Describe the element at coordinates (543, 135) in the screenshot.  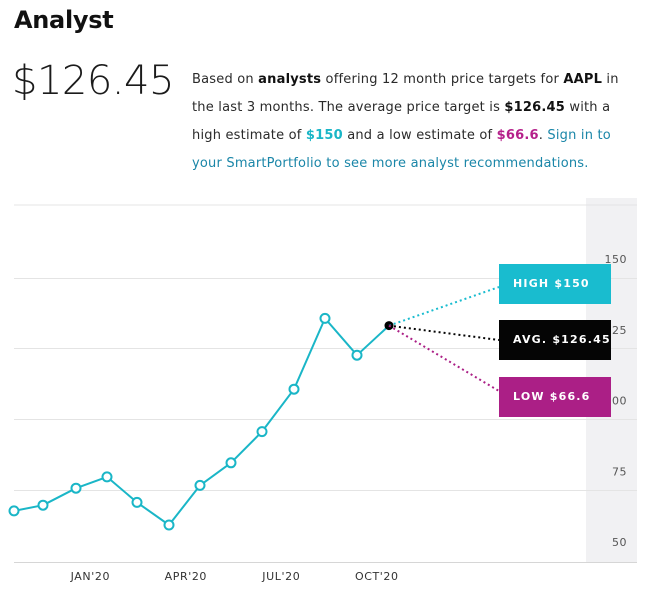
I see `summary-text: .` at that location.